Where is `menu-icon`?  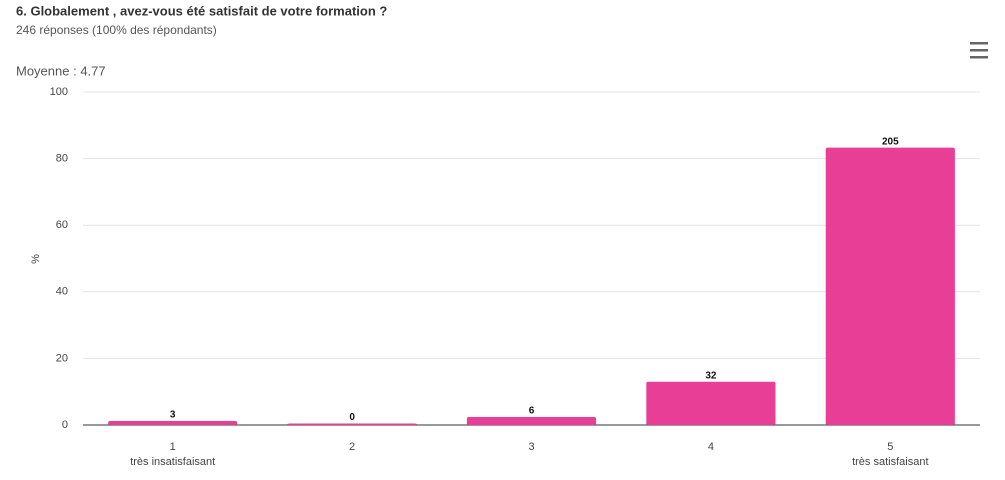 menu-icon is located at coordinates (979, 50).